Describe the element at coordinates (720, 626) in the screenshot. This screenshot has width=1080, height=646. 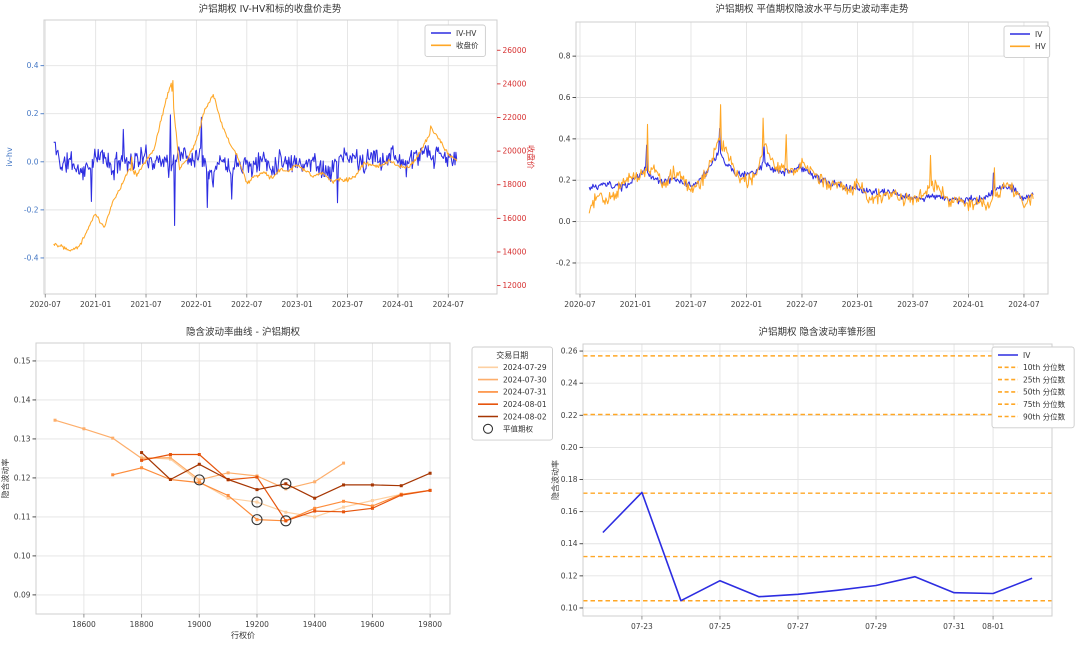
I see `x-tick-label: 07-25` at that location.